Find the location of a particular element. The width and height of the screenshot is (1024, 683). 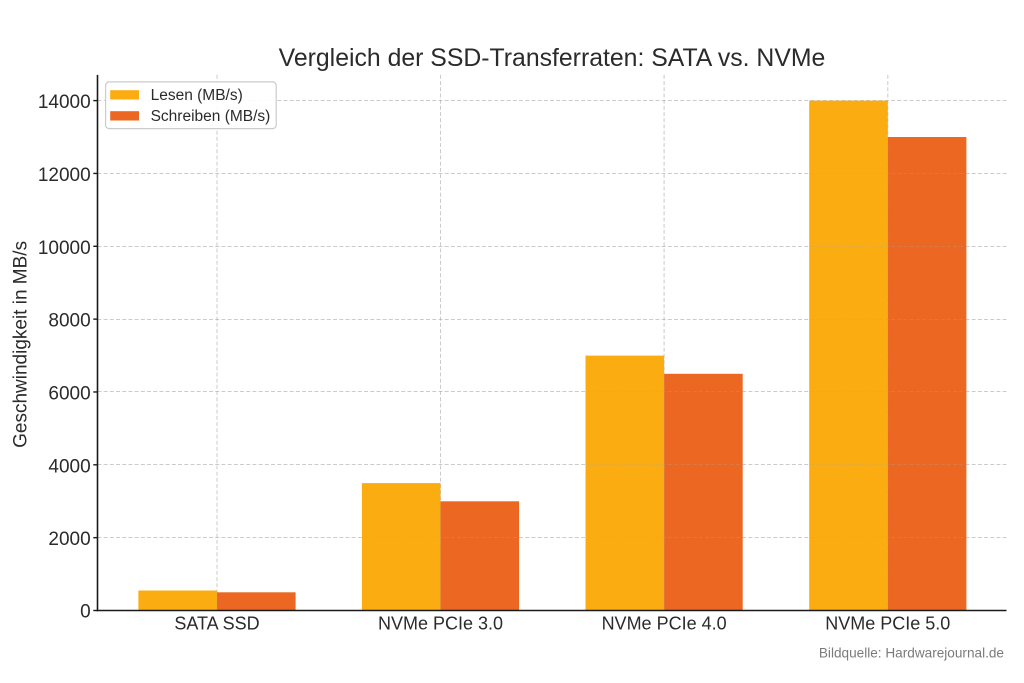

svg-text: 6000 is located at coordinates (69, 394).